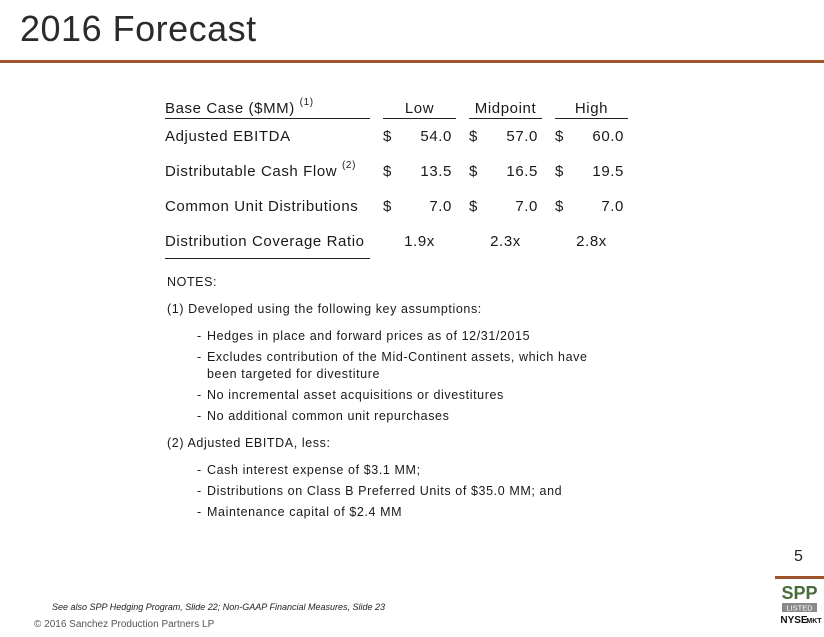  What do you see at coordinates (505, 107) in the screenshot?
I see `header-midpoint: Midpoint` at bounding box center [505, 107].